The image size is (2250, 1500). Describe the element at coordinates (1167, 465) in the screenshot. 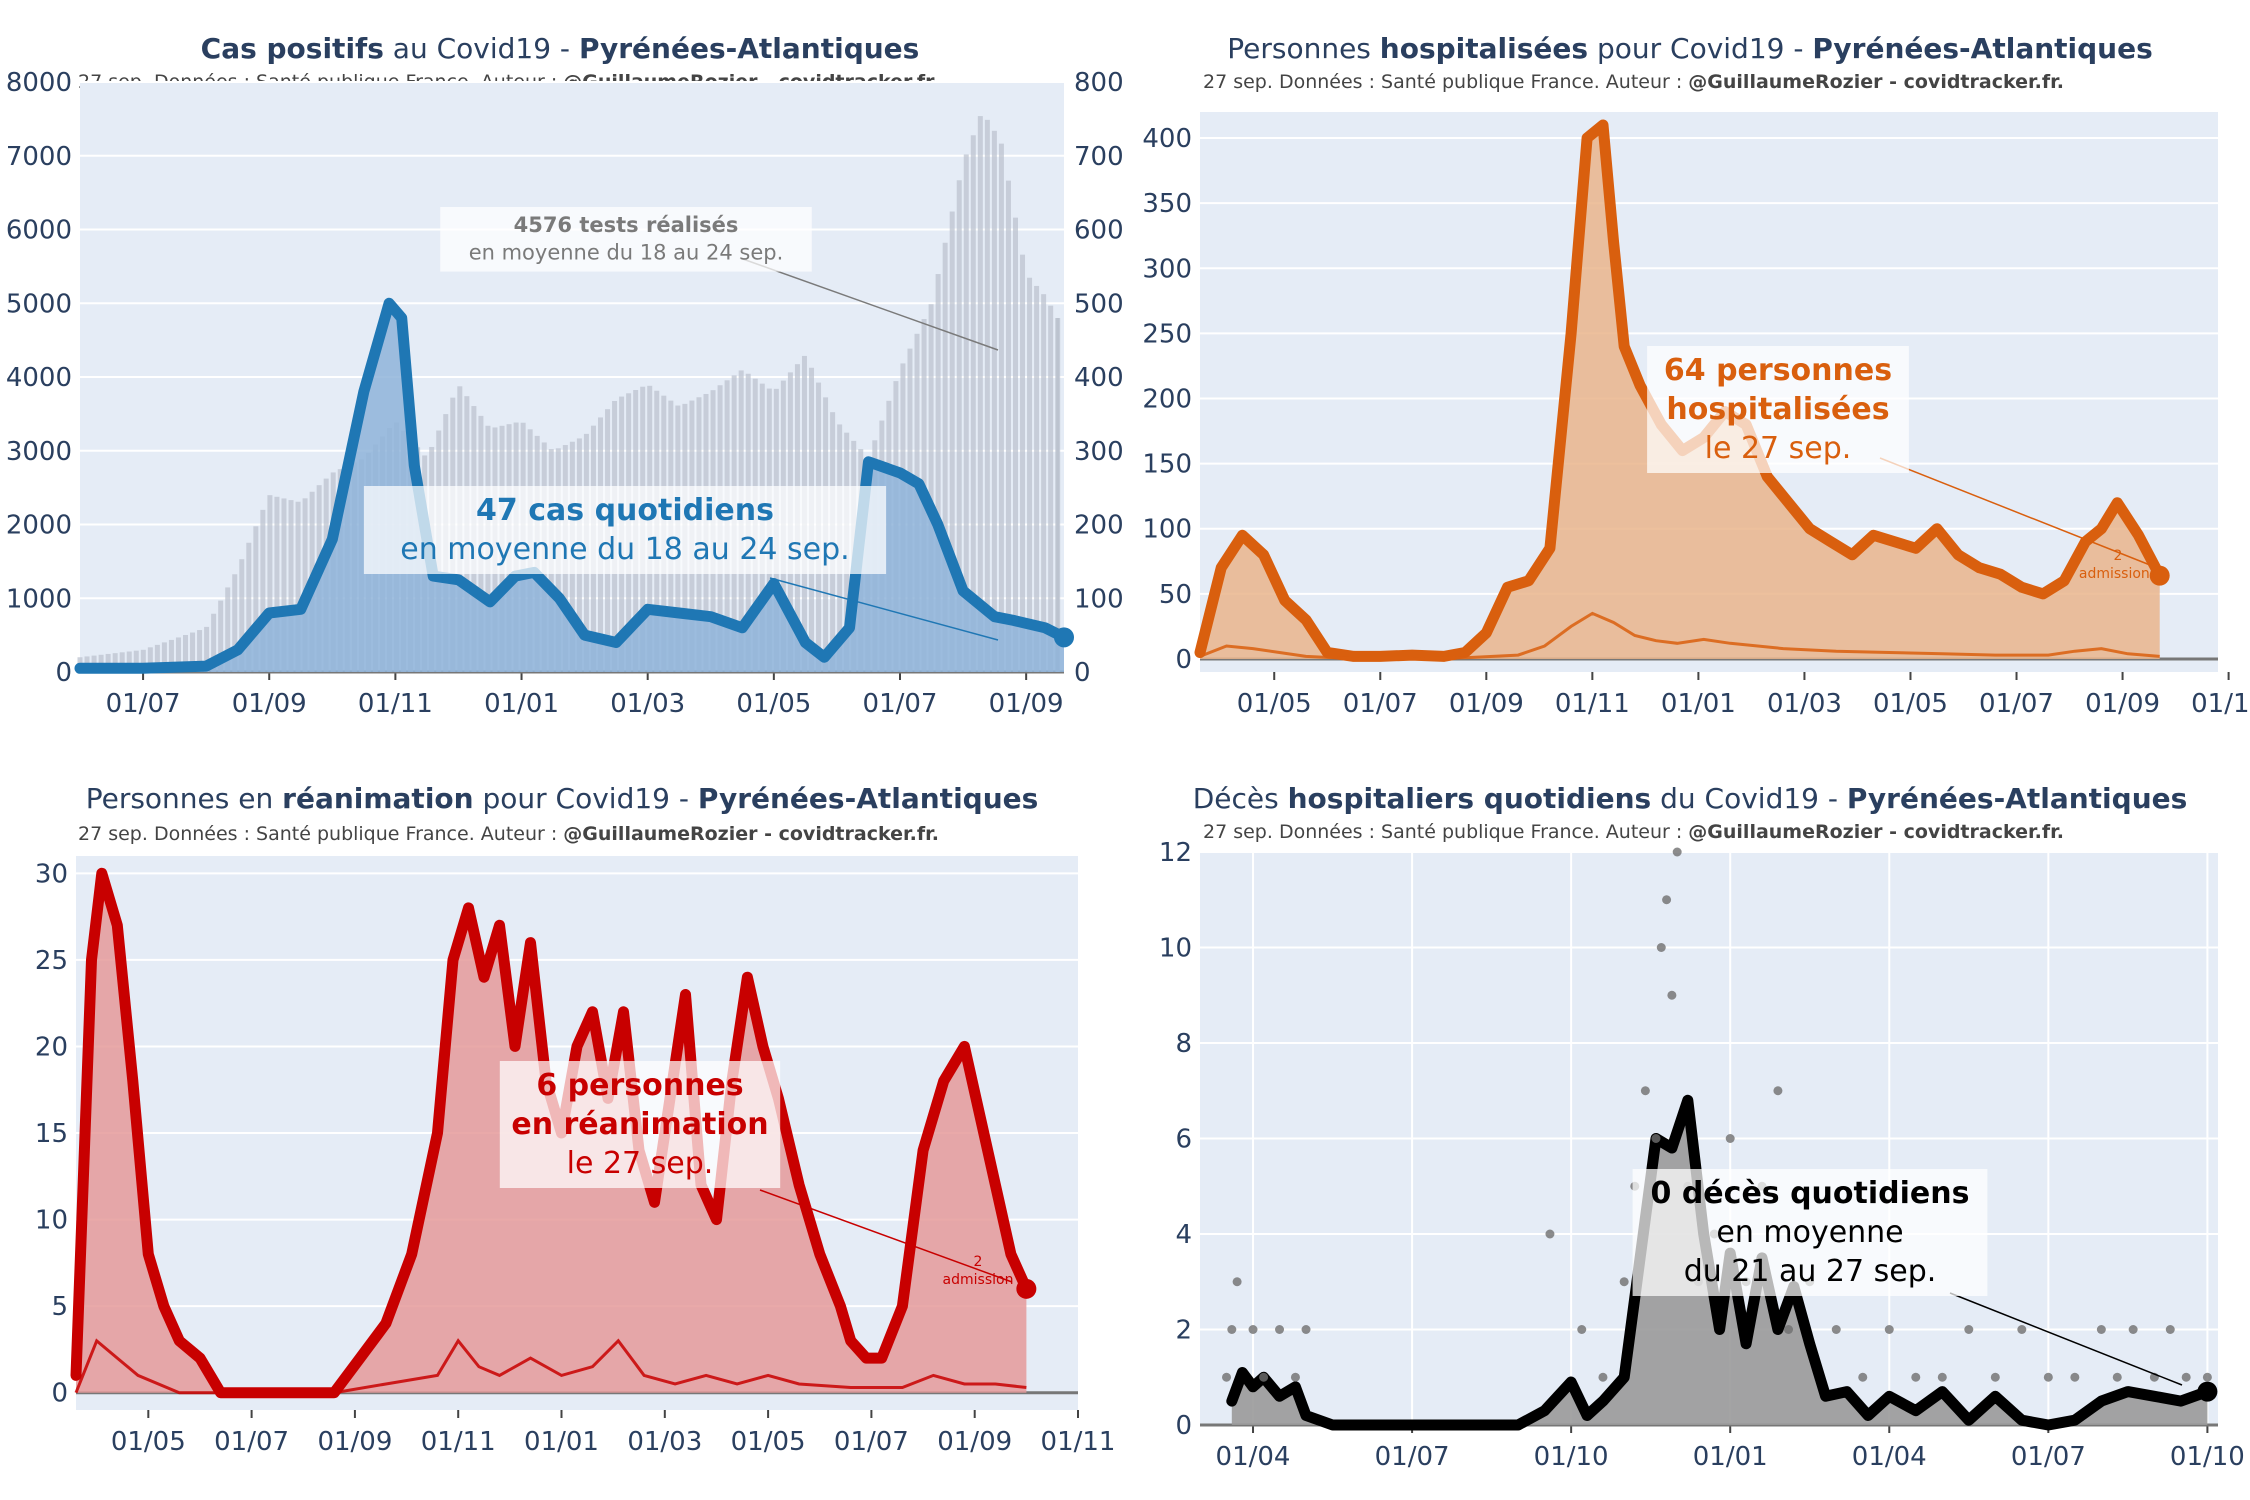

I see `y-tick-label: 150` at that location.